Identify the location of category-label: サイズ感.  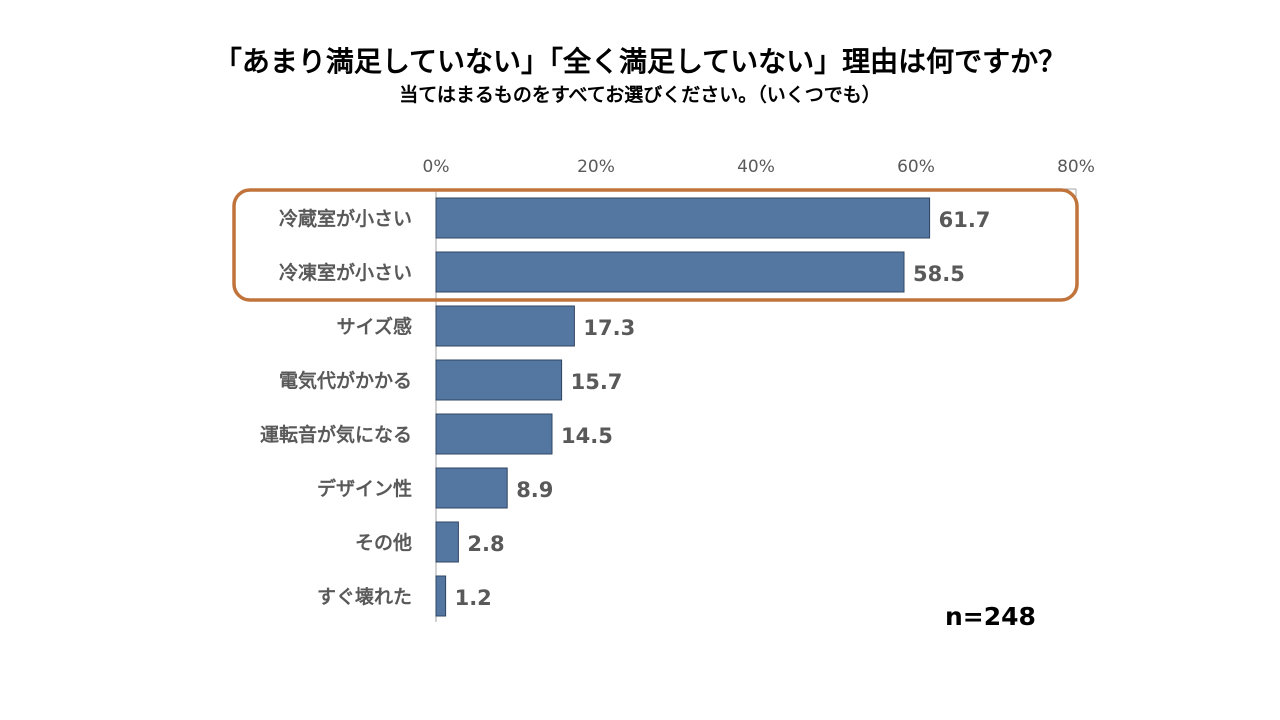
(374, 326).